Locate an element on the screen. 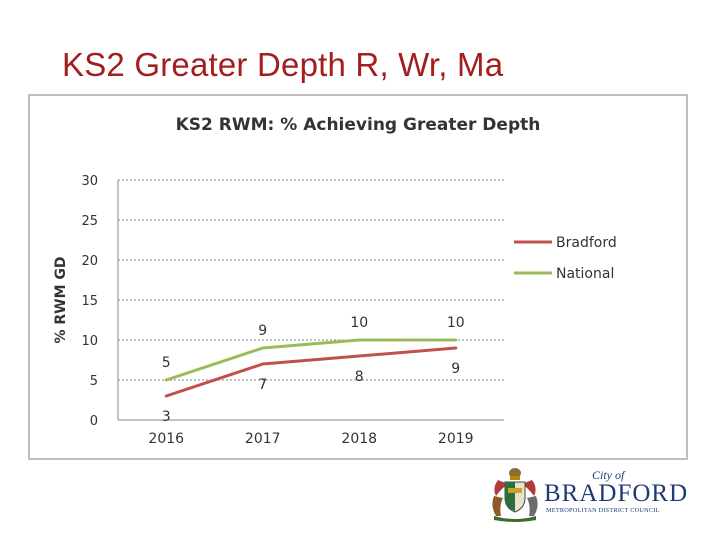 The height and width of the screenshot is (540, 720). x-tick-label: 2016 is located at coordinates (166, 439).